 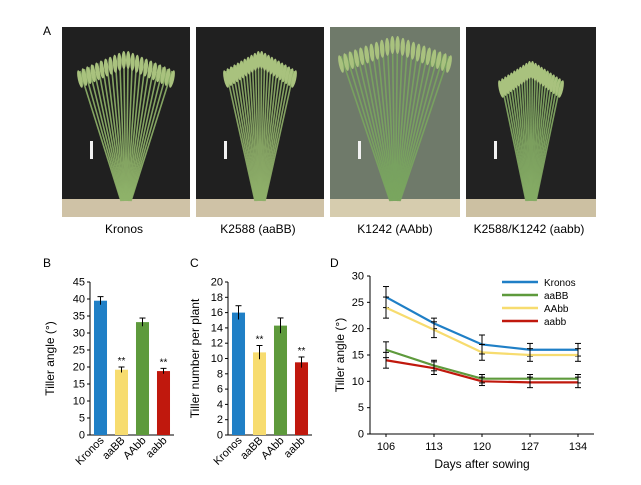 What do you see at coordinates (220, 420) in the screenshot?
I see `y-tick-label: 2` at bounding box center [220, 420].